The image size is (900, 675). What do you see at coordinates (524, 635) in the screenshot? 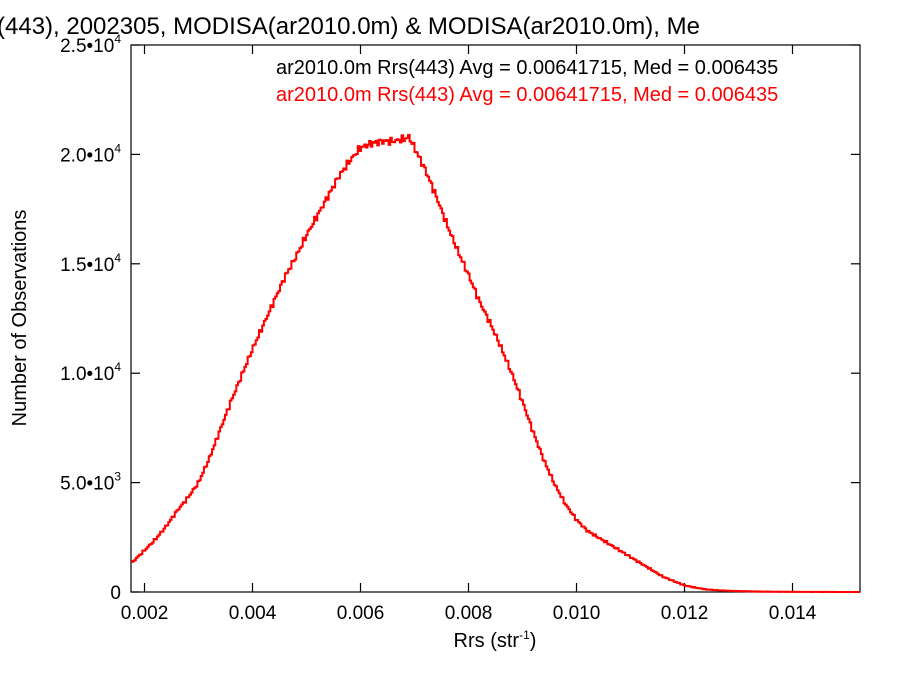
I see `x-axis-label-superscript: -1` at bounding box center [524, 635].